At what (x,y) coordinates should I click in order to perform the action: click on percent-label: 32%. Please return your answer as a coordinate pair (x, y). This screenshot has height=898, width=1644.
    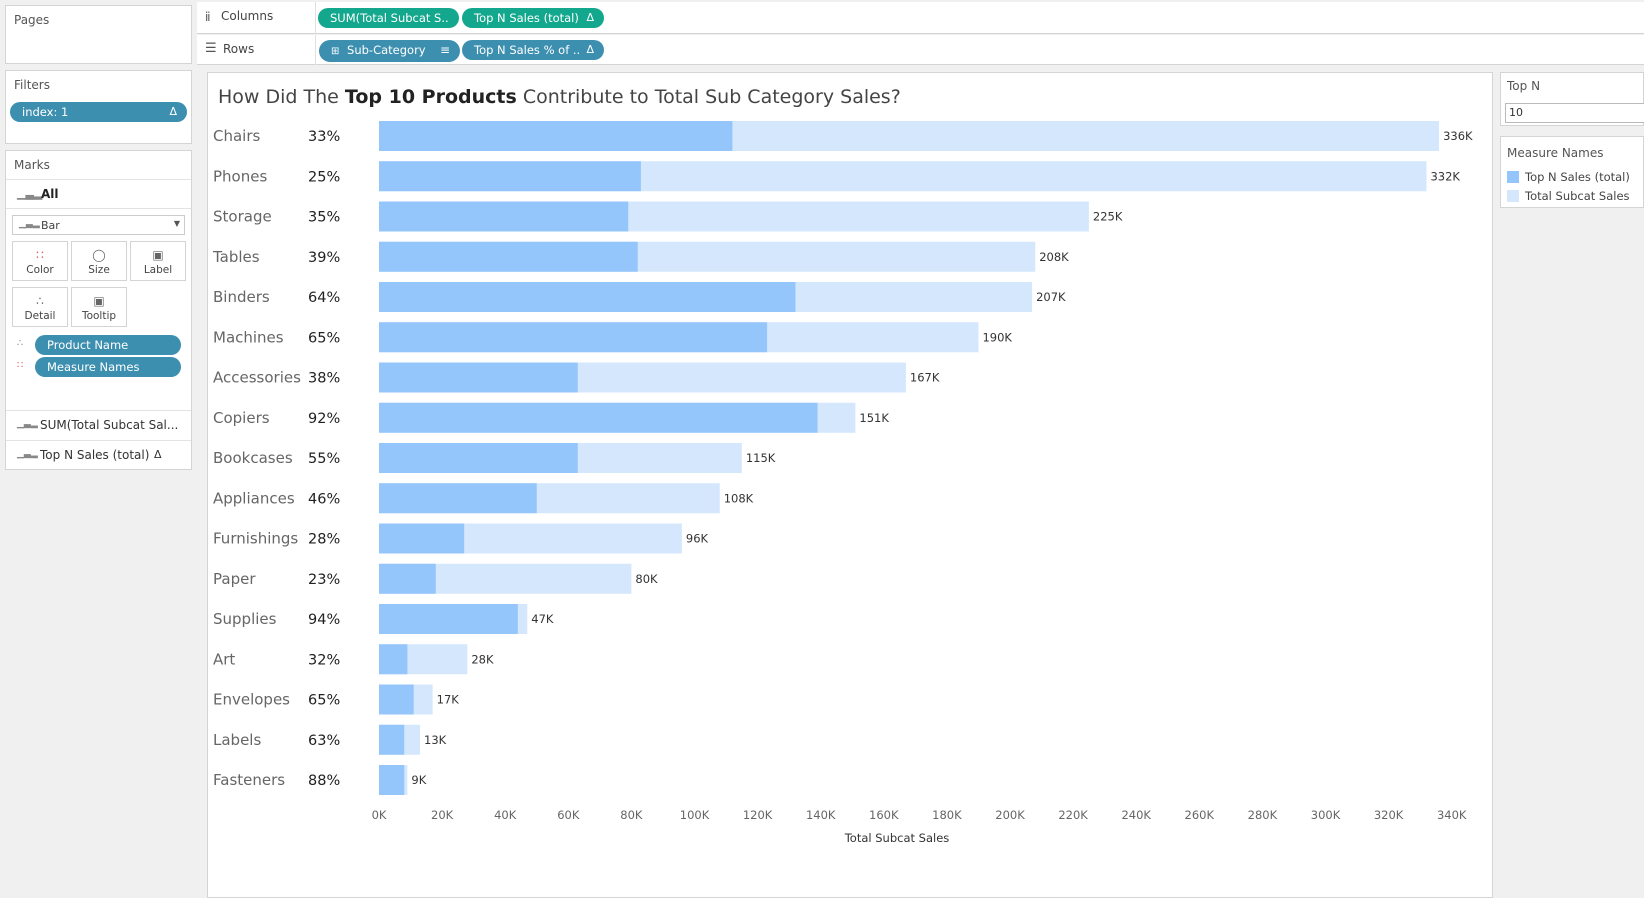
    Looking at the image, I should click on (324, 660).